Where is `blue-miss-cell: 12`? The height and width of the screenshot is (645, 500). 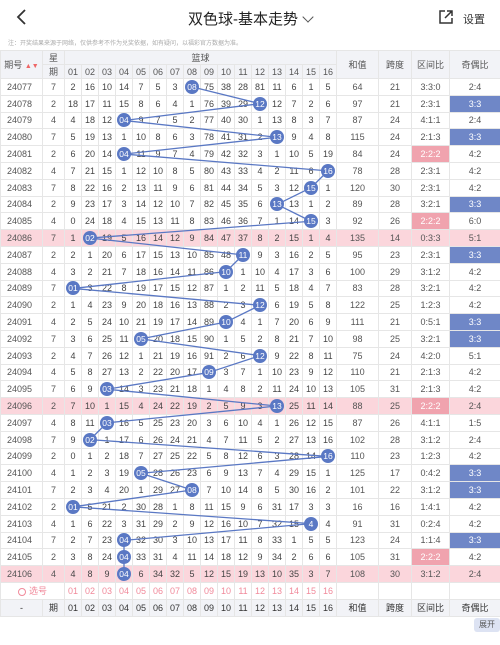
blue-miss-cell: 12 is located at coordinates (192, 288).